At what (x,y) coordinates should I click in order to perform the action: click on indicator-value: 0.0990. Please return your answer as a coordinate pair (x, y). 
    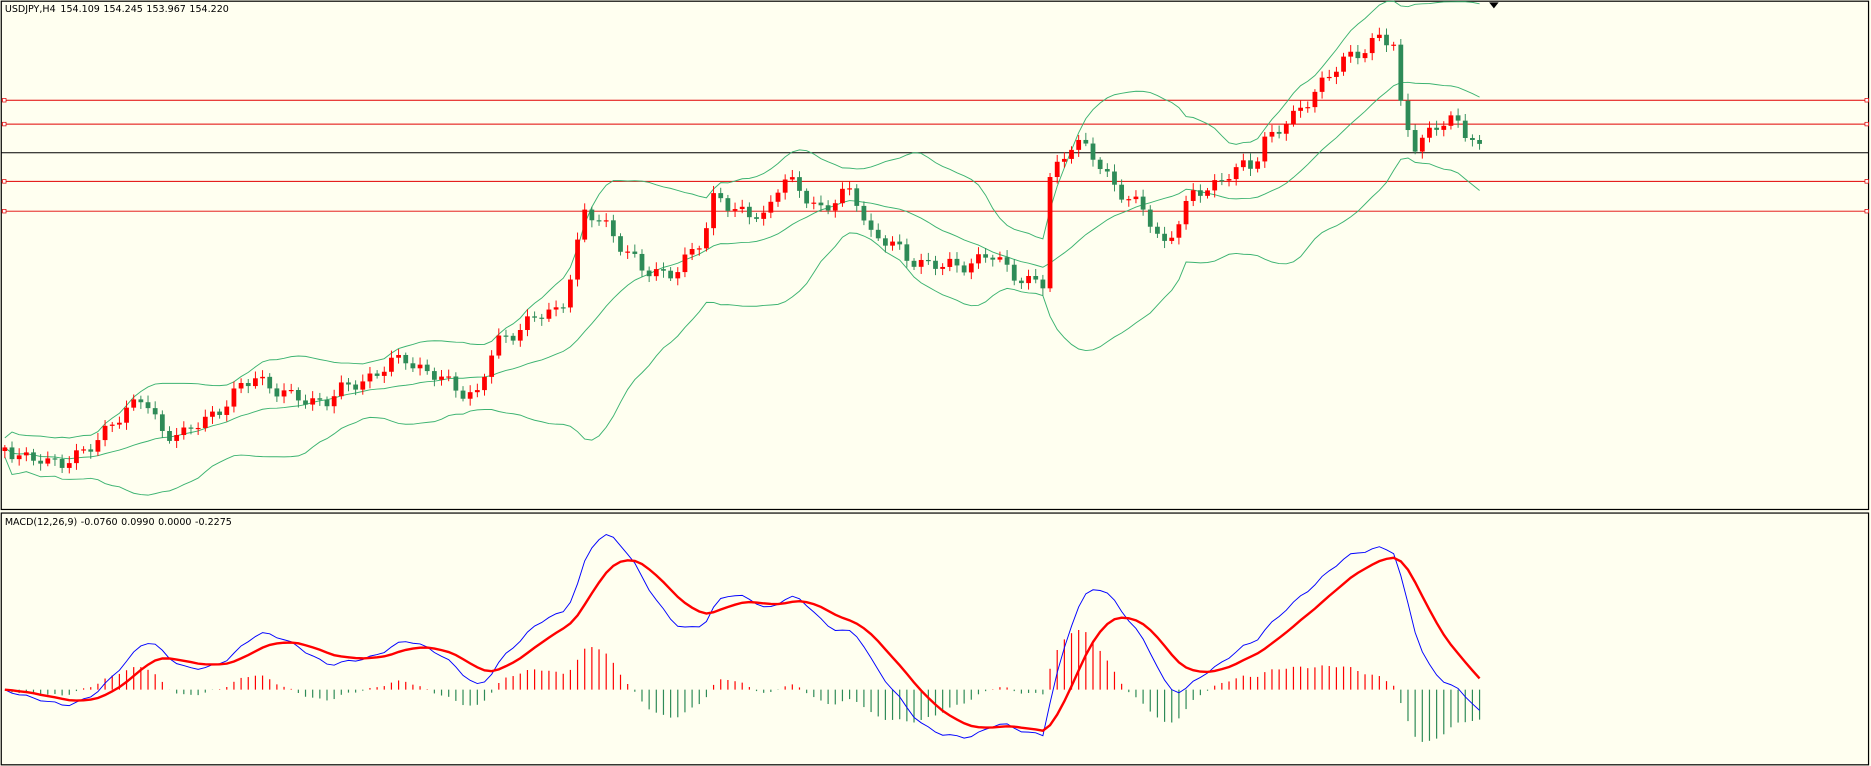
    Looking at the image, I should click on (137, 522).